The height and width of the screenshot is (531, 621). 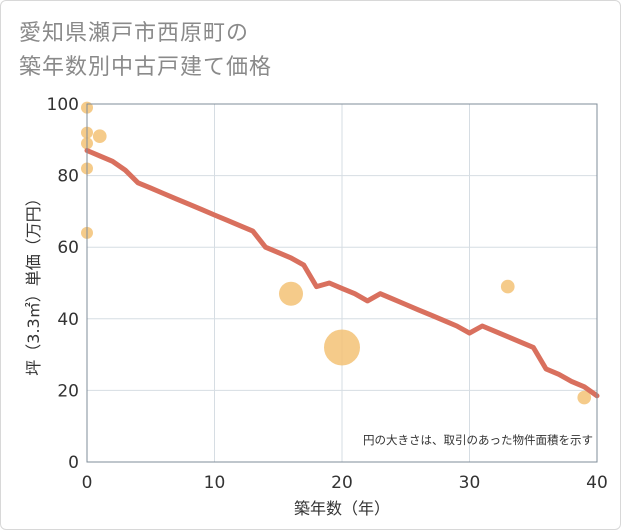 I want to click on x-tick-label: 40, so click(x=597, y=483).